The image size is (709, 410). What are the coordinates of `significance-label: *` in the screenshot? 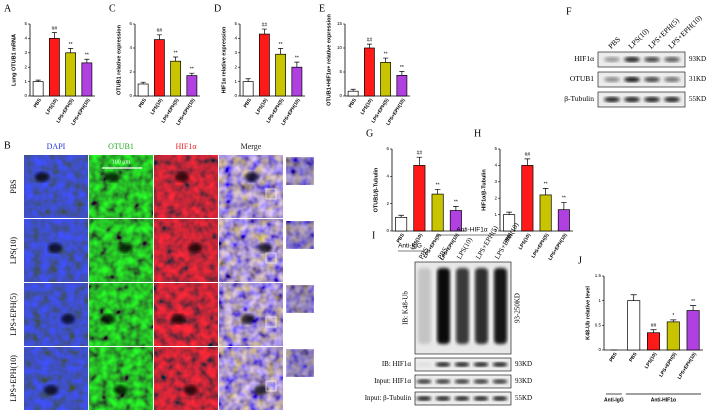 It's located at (673, 316).